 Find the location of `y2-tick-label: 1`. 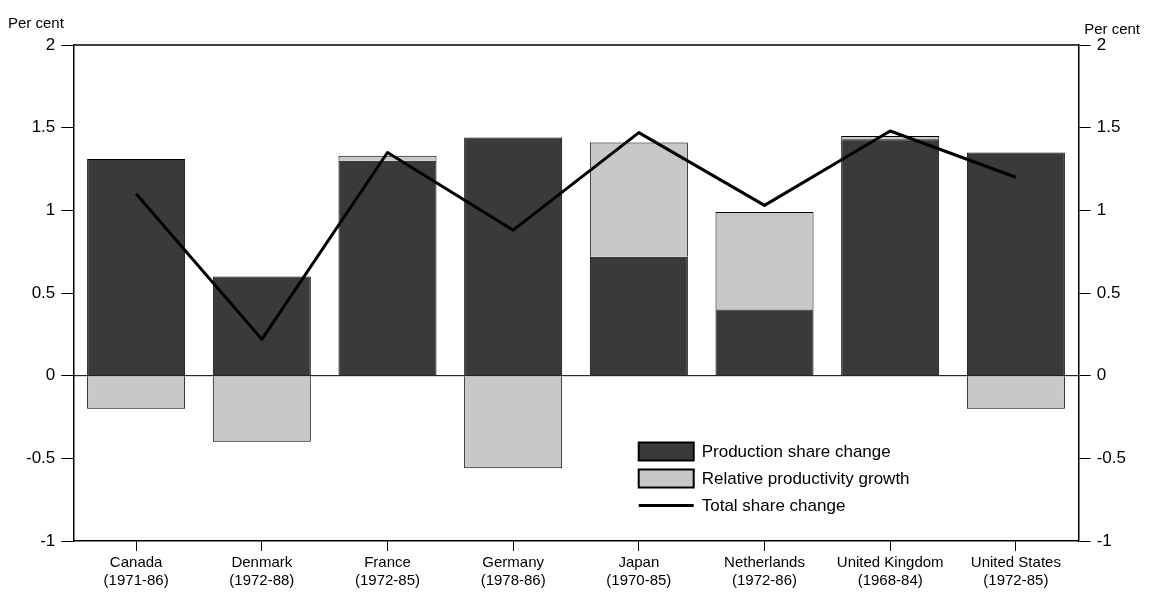

y2-tick-label: 1 is located at coordinates (1101, 210).